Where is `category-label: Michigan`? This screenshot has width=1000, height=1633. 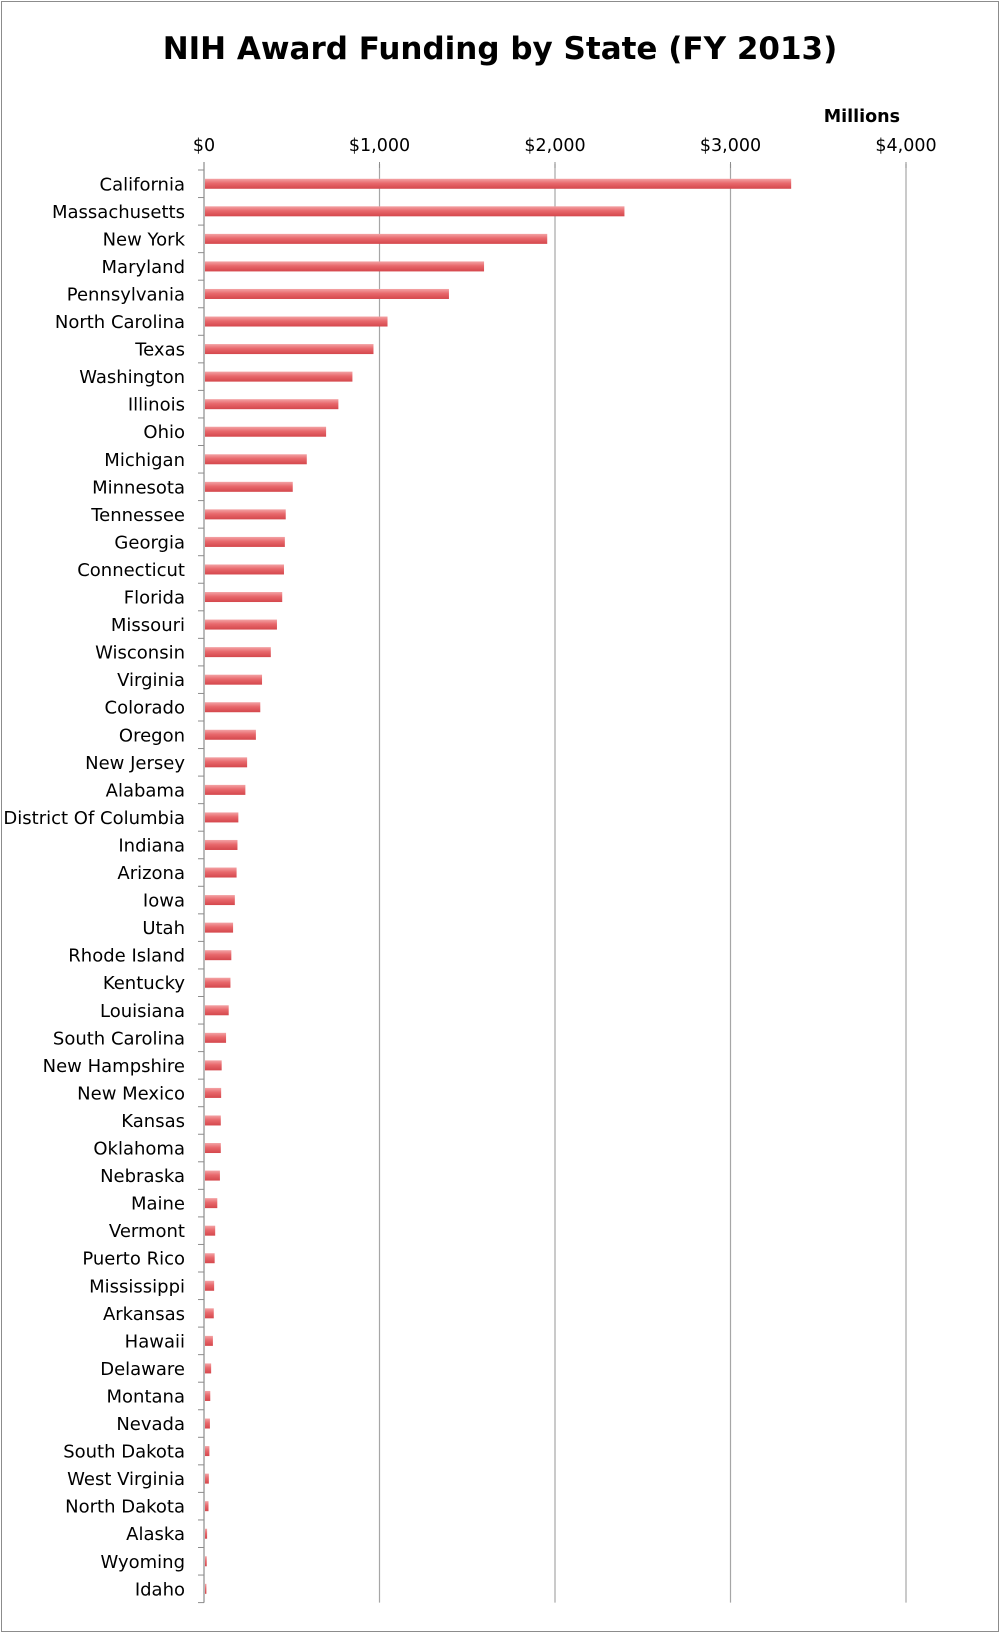 category-label: Michigan is located at coordinates (144, 460).